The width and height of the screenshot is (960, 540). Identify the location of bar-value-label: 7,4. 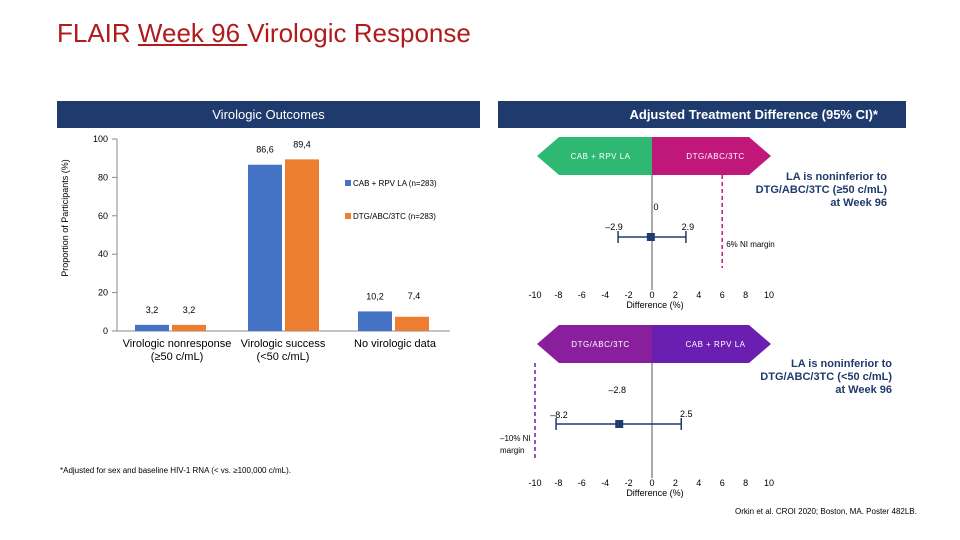
(414, 296).